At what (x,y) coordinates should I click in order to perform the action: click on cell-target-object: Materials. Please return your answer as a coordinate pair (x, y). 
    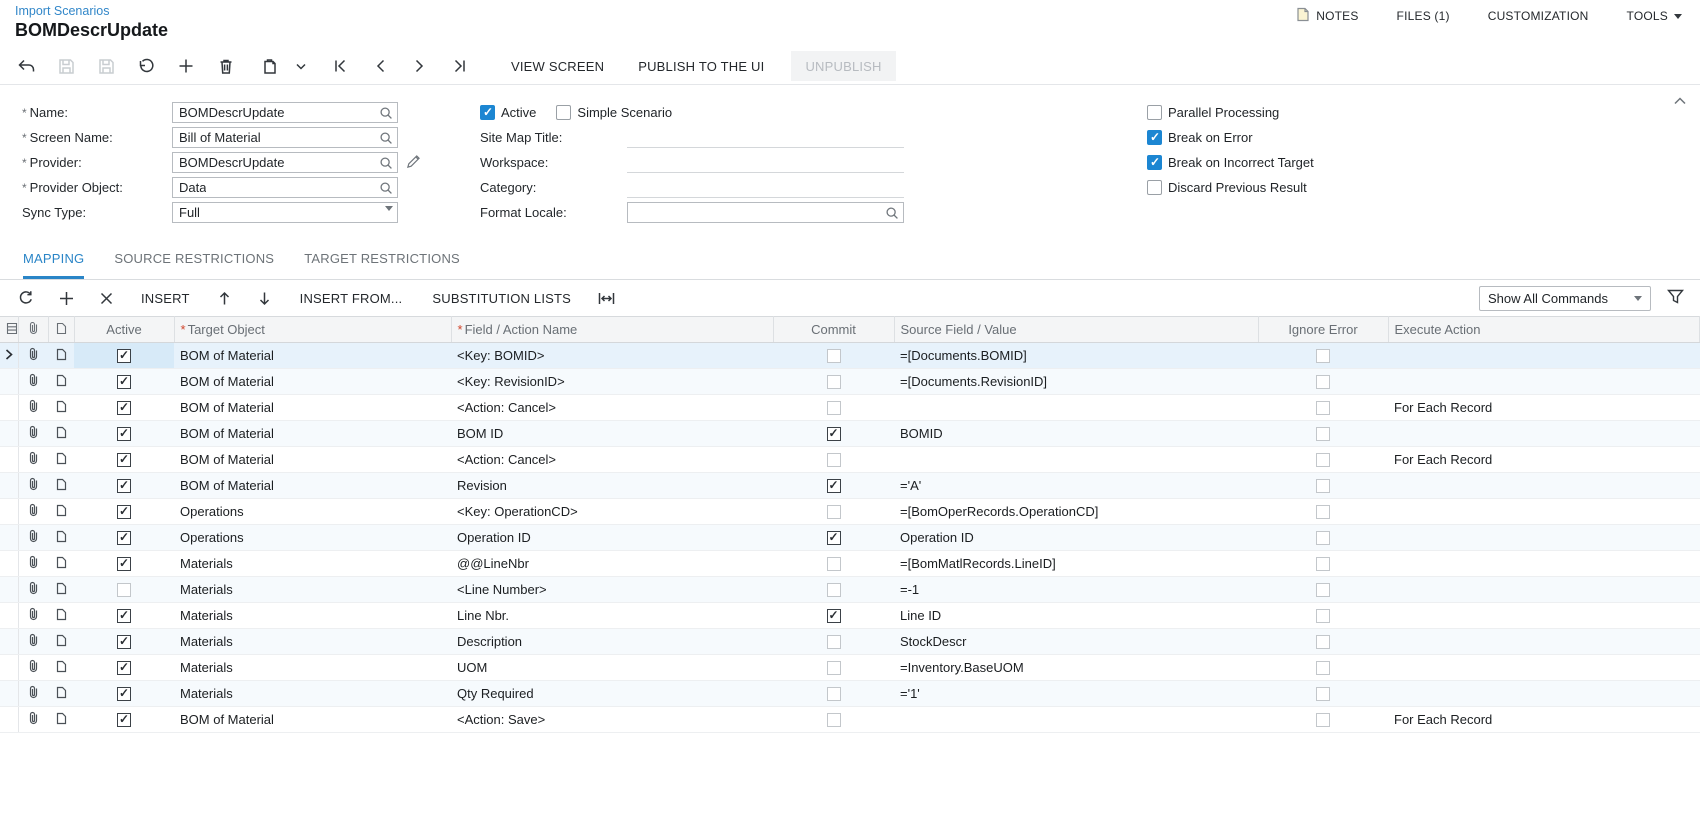
    Looking at the image, I should click on (312, 589).